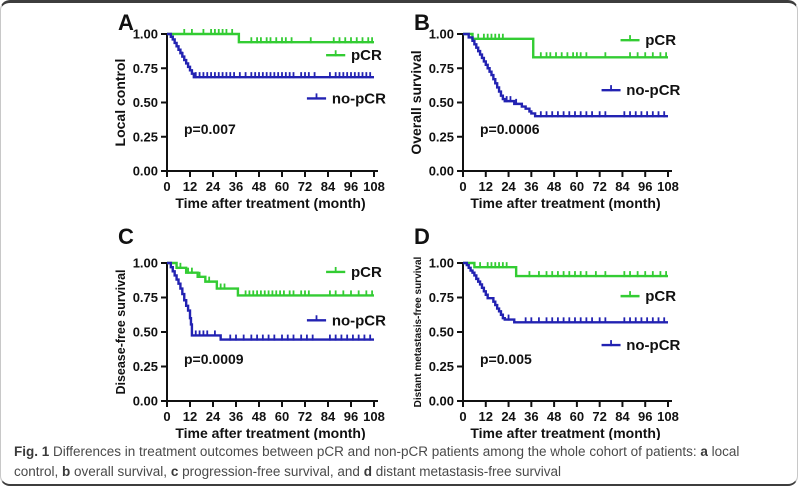  What do you see at coordinates (506, 359) in the screenshot?
I see `p-value-label: p=0.005` at bounding box center [506, 359].